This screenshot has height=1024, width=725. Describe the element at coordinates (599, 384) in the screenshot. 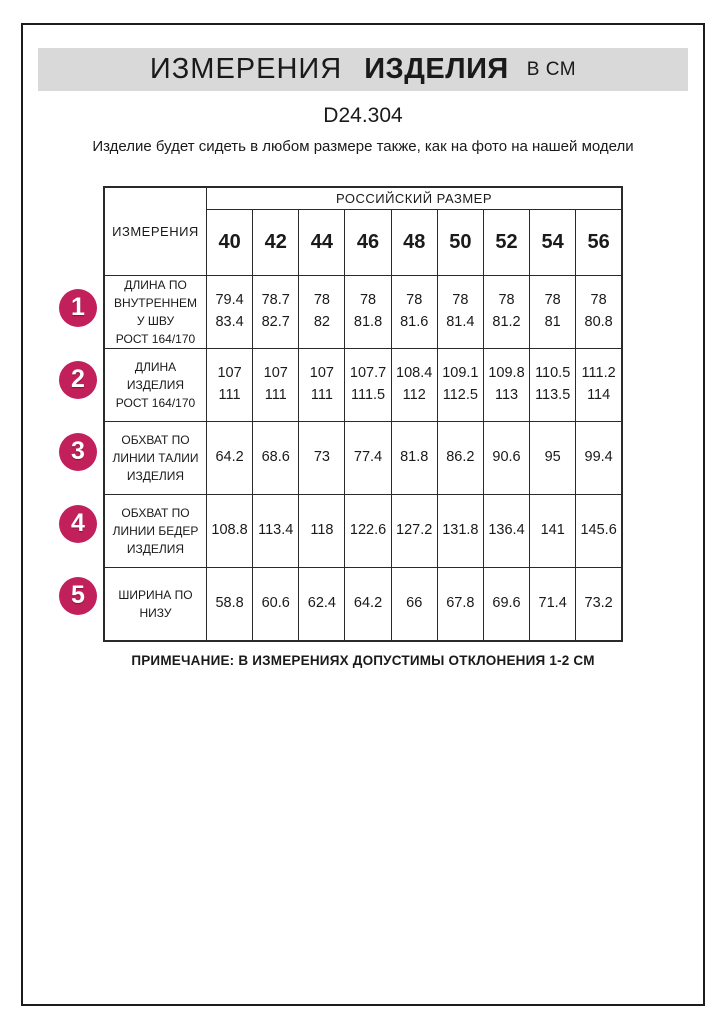

I see `measurement-value: 111.2 114` at that location.